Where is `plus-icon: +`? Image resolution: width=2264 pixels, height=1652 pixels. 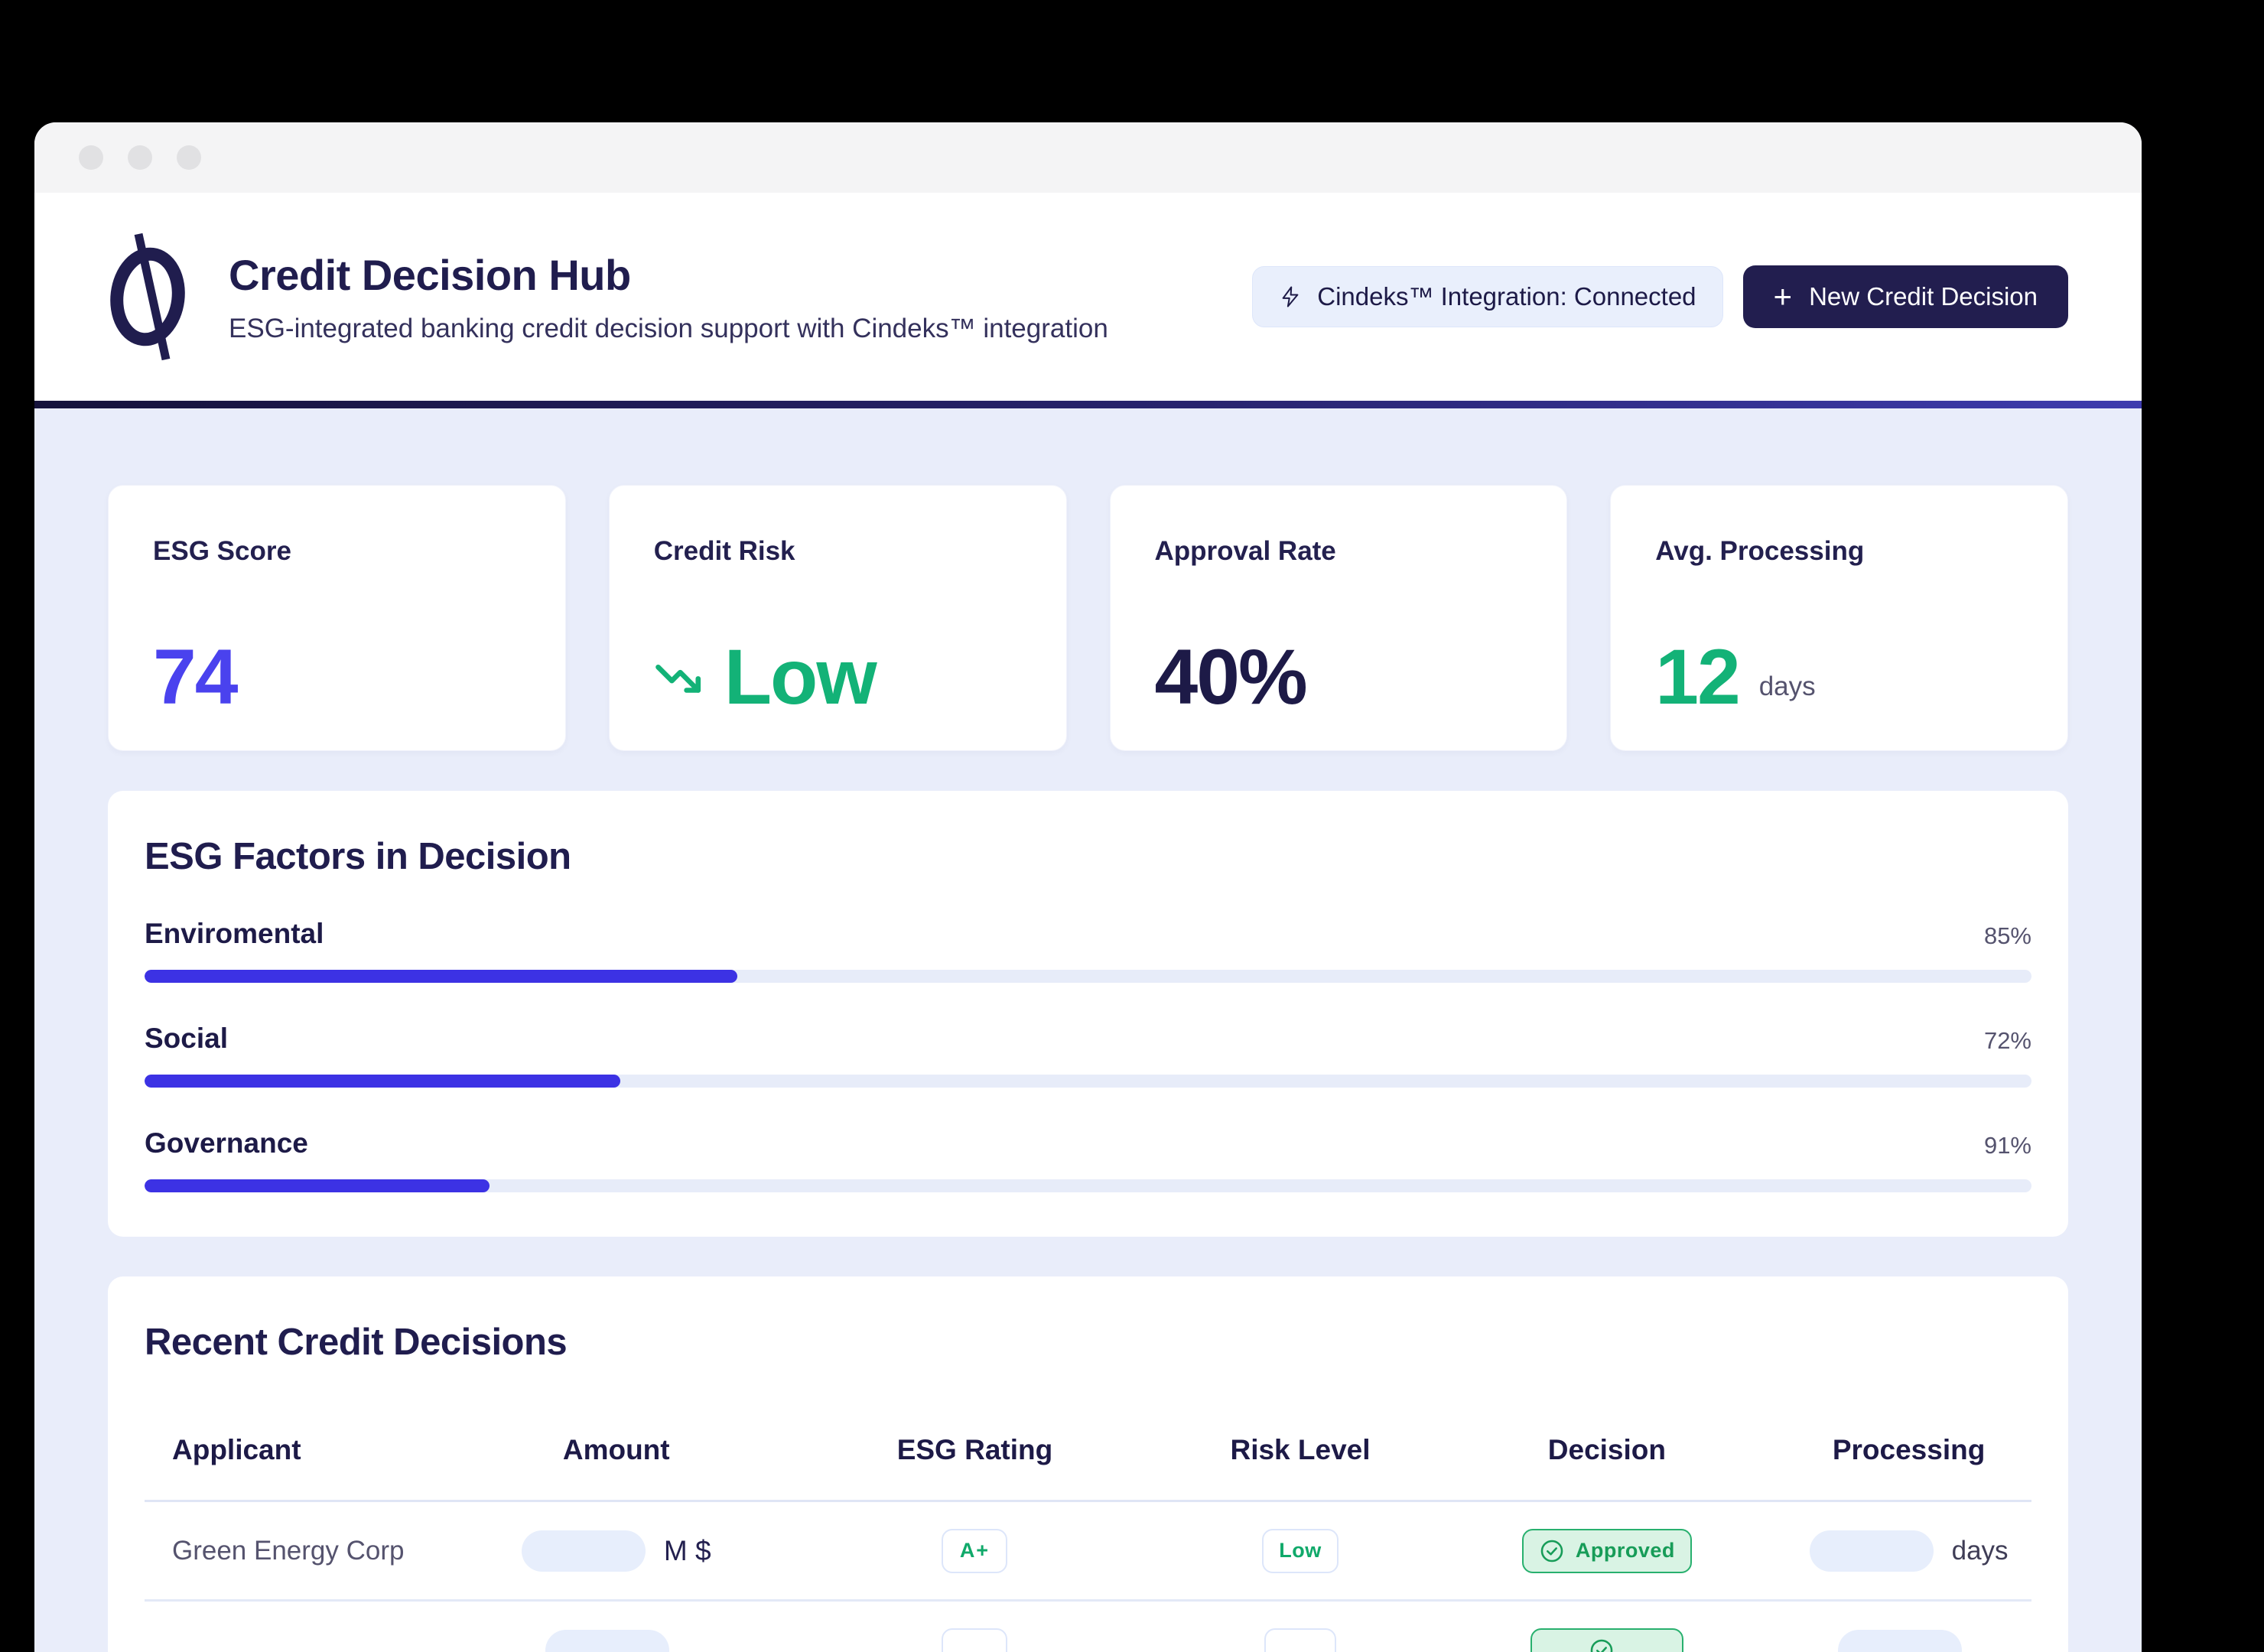
plus-icon: + is located at coordinates (1783, 296).